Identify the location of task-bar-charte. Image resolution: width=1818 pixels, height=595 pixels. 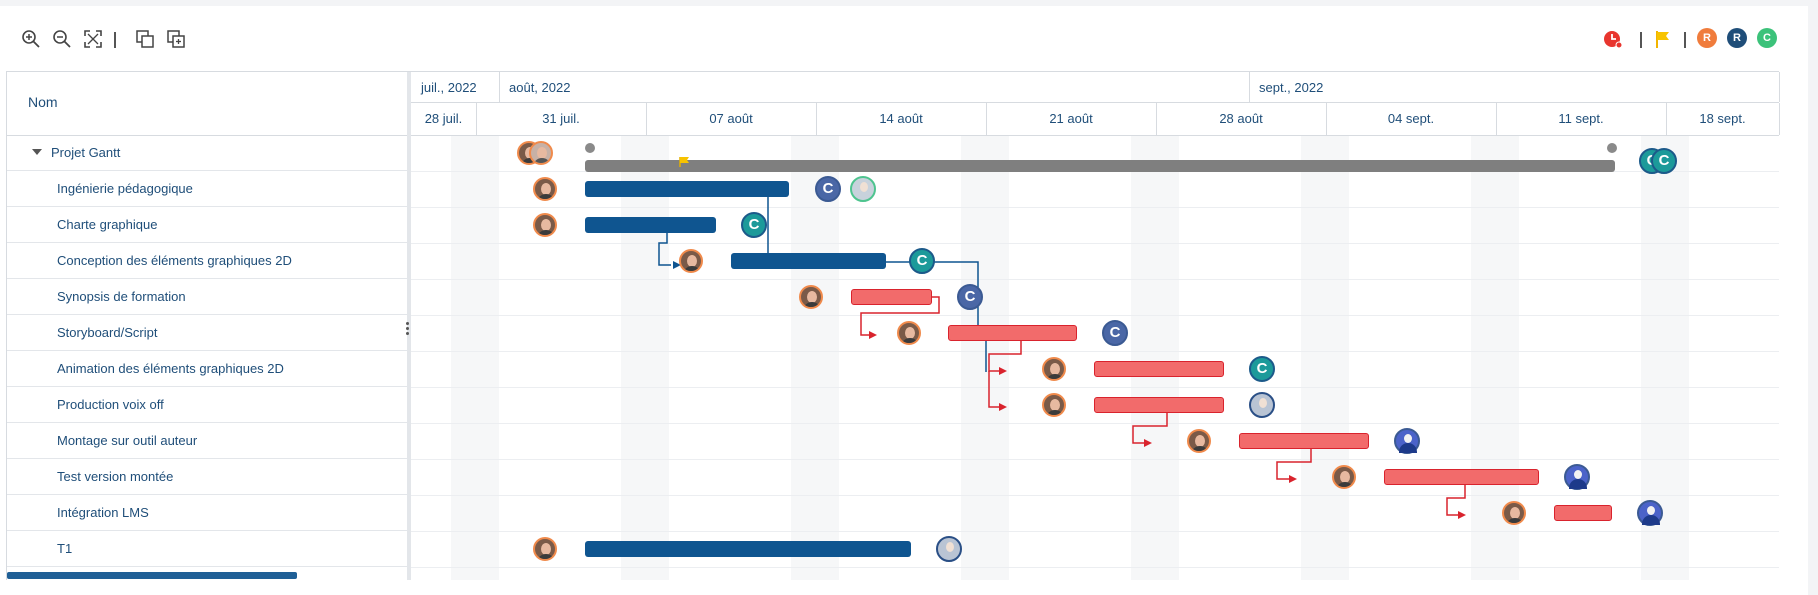
(650, 225).